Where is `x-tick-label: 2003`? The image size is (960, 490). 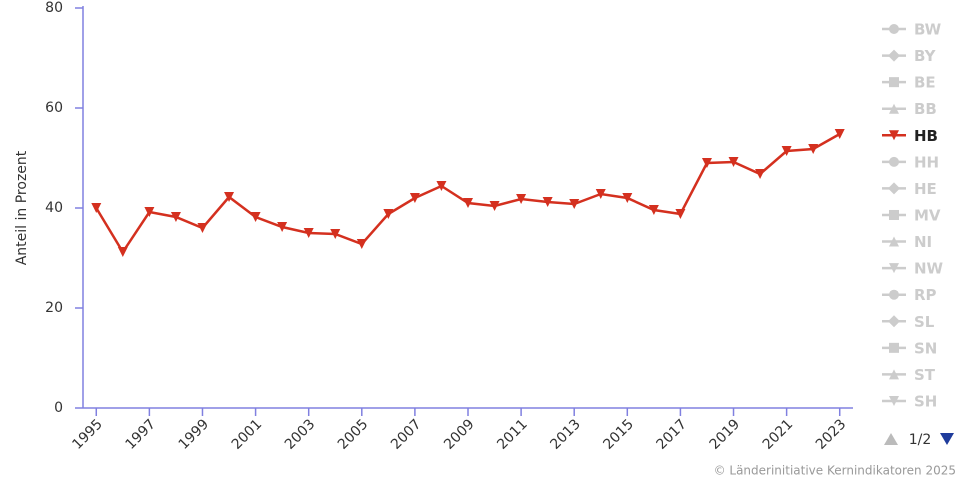
x-tick-label: 2003 is located at coordinates (300, 434).